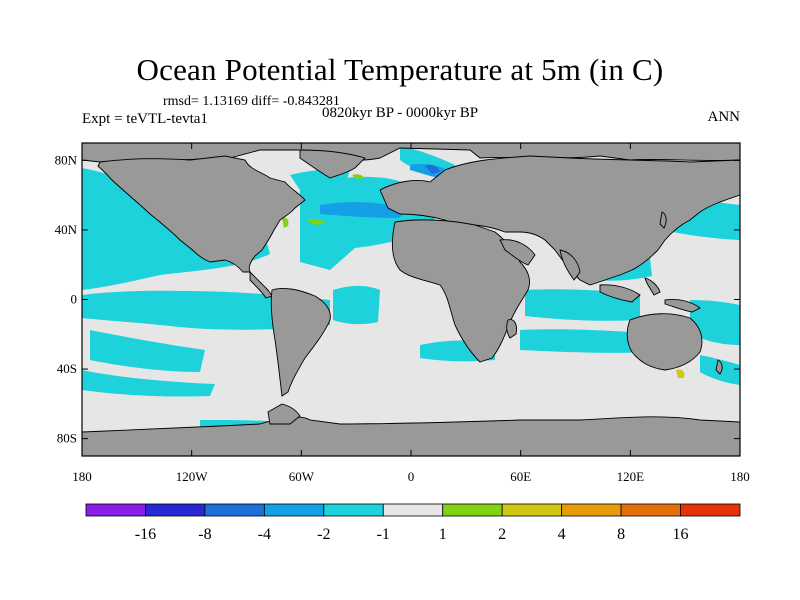 Image resolution: width=800 pixels, height=600 pixels. I want to click on colorbar-label: -8, so click(204, 534).